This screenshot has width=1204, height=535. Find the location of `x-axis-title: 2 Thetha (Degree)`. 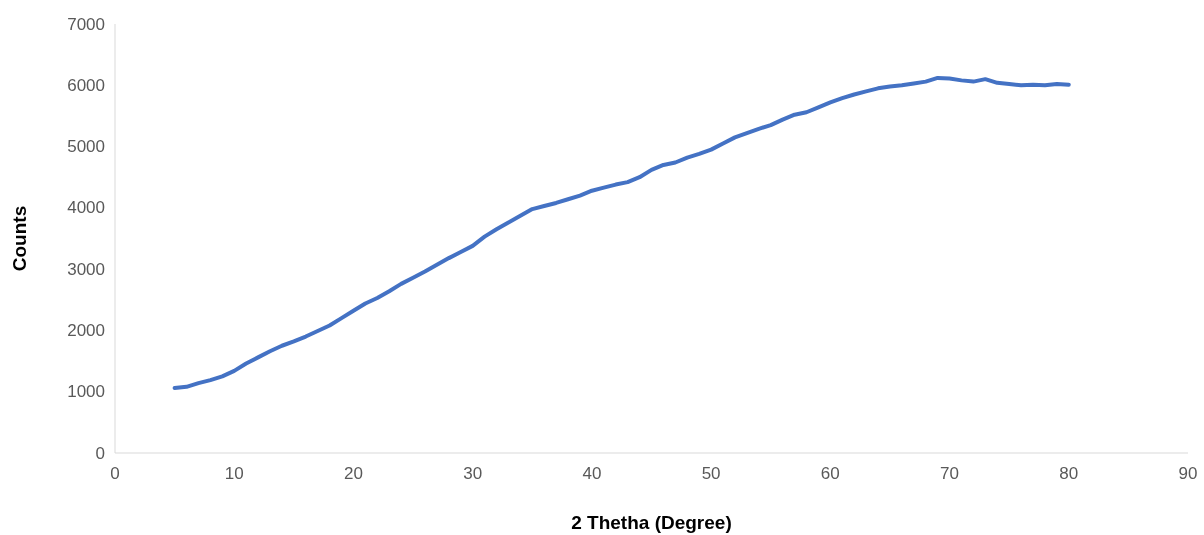

x-axis-title: 2 Thetha (Degree) is located at coordinates (651, 522).